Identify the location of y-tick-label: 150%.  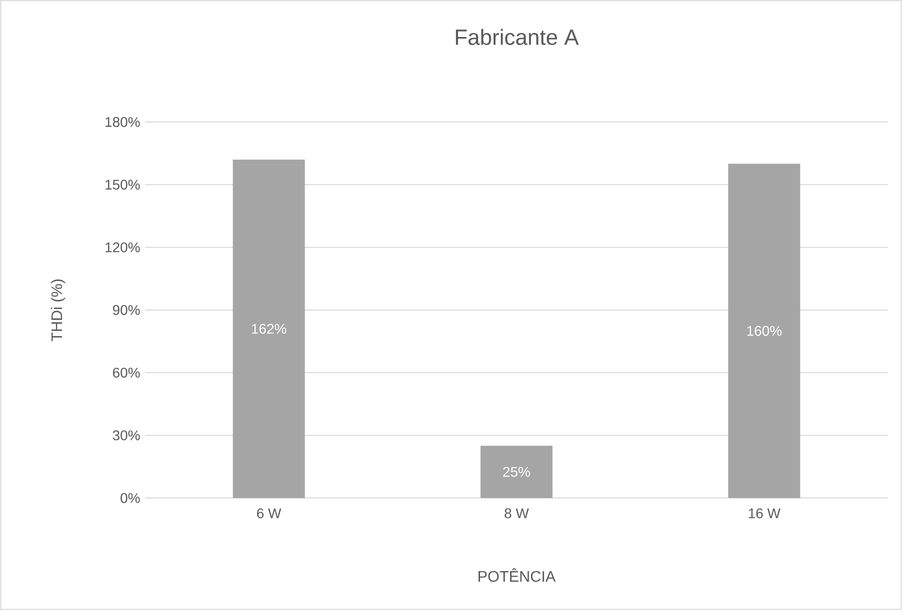
(123, 185).